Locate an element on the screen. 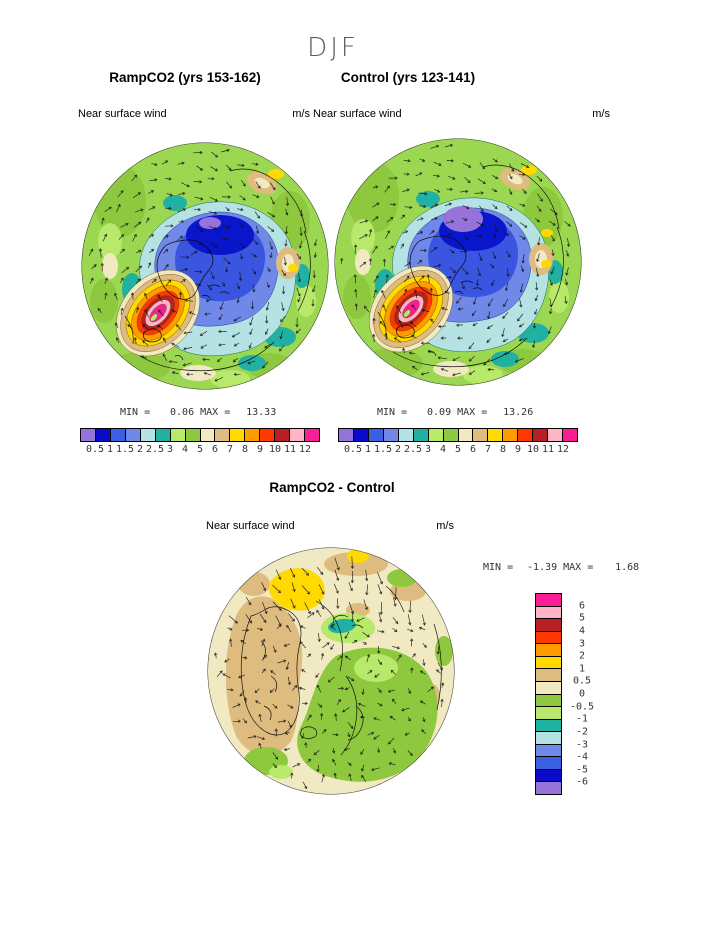  max-value: 13.33 is located at coordinates (261, 412).